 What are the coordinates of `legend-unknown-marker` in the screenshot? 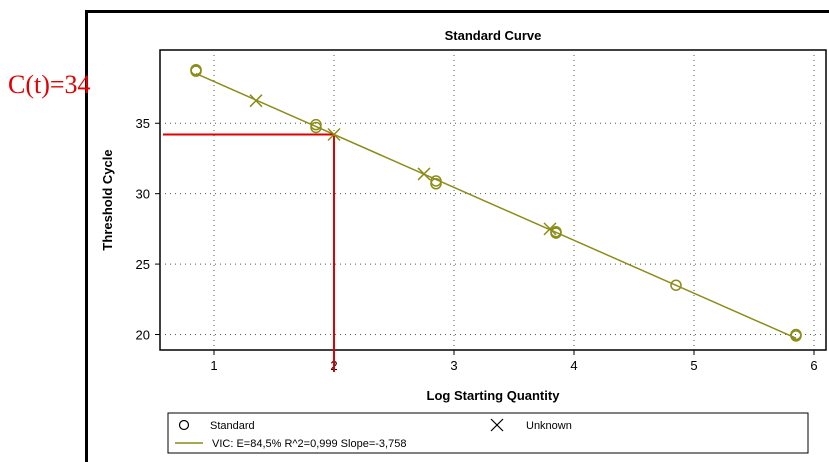 It's located at (497, 425).